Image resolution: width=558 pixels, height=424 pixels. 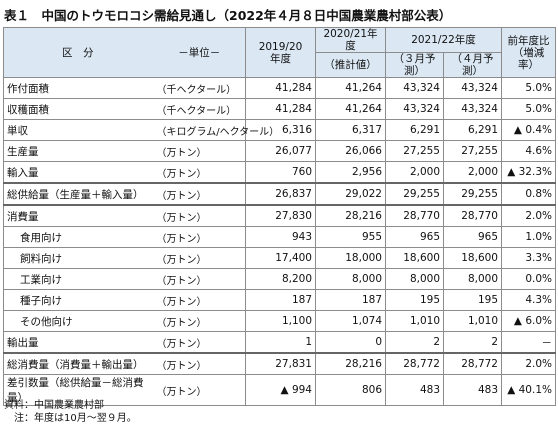 I want to click on table-row: 輸入量 （万トン） 760 2,956 2,000 2,000 ▲ 32.3%, so click(x=279, y=172).